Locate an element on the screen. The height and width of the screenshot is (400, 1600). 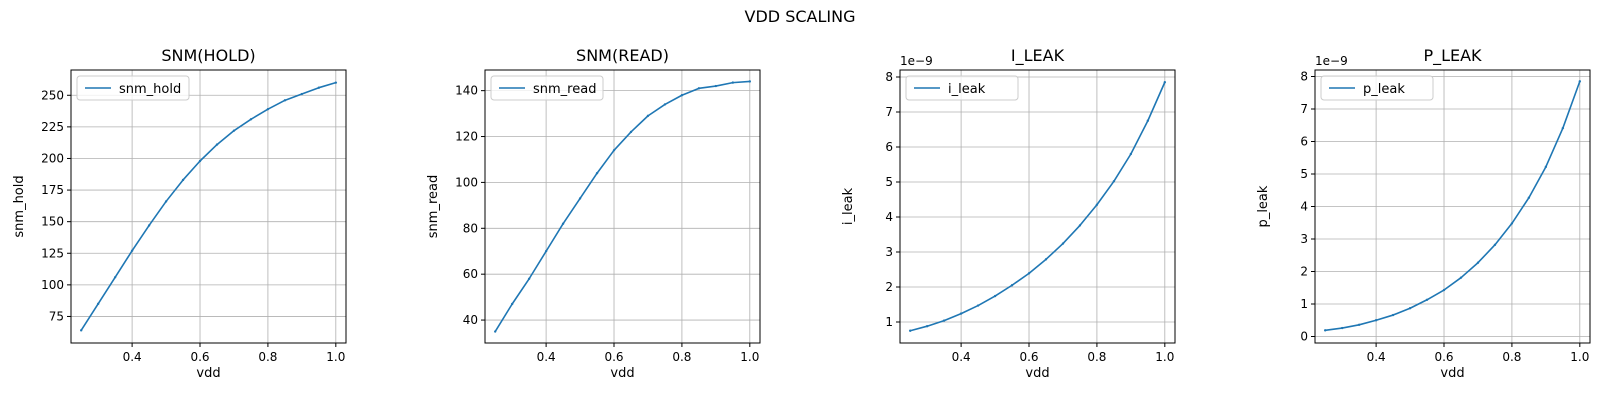
axes-frame is located at coordinates (622, 206).